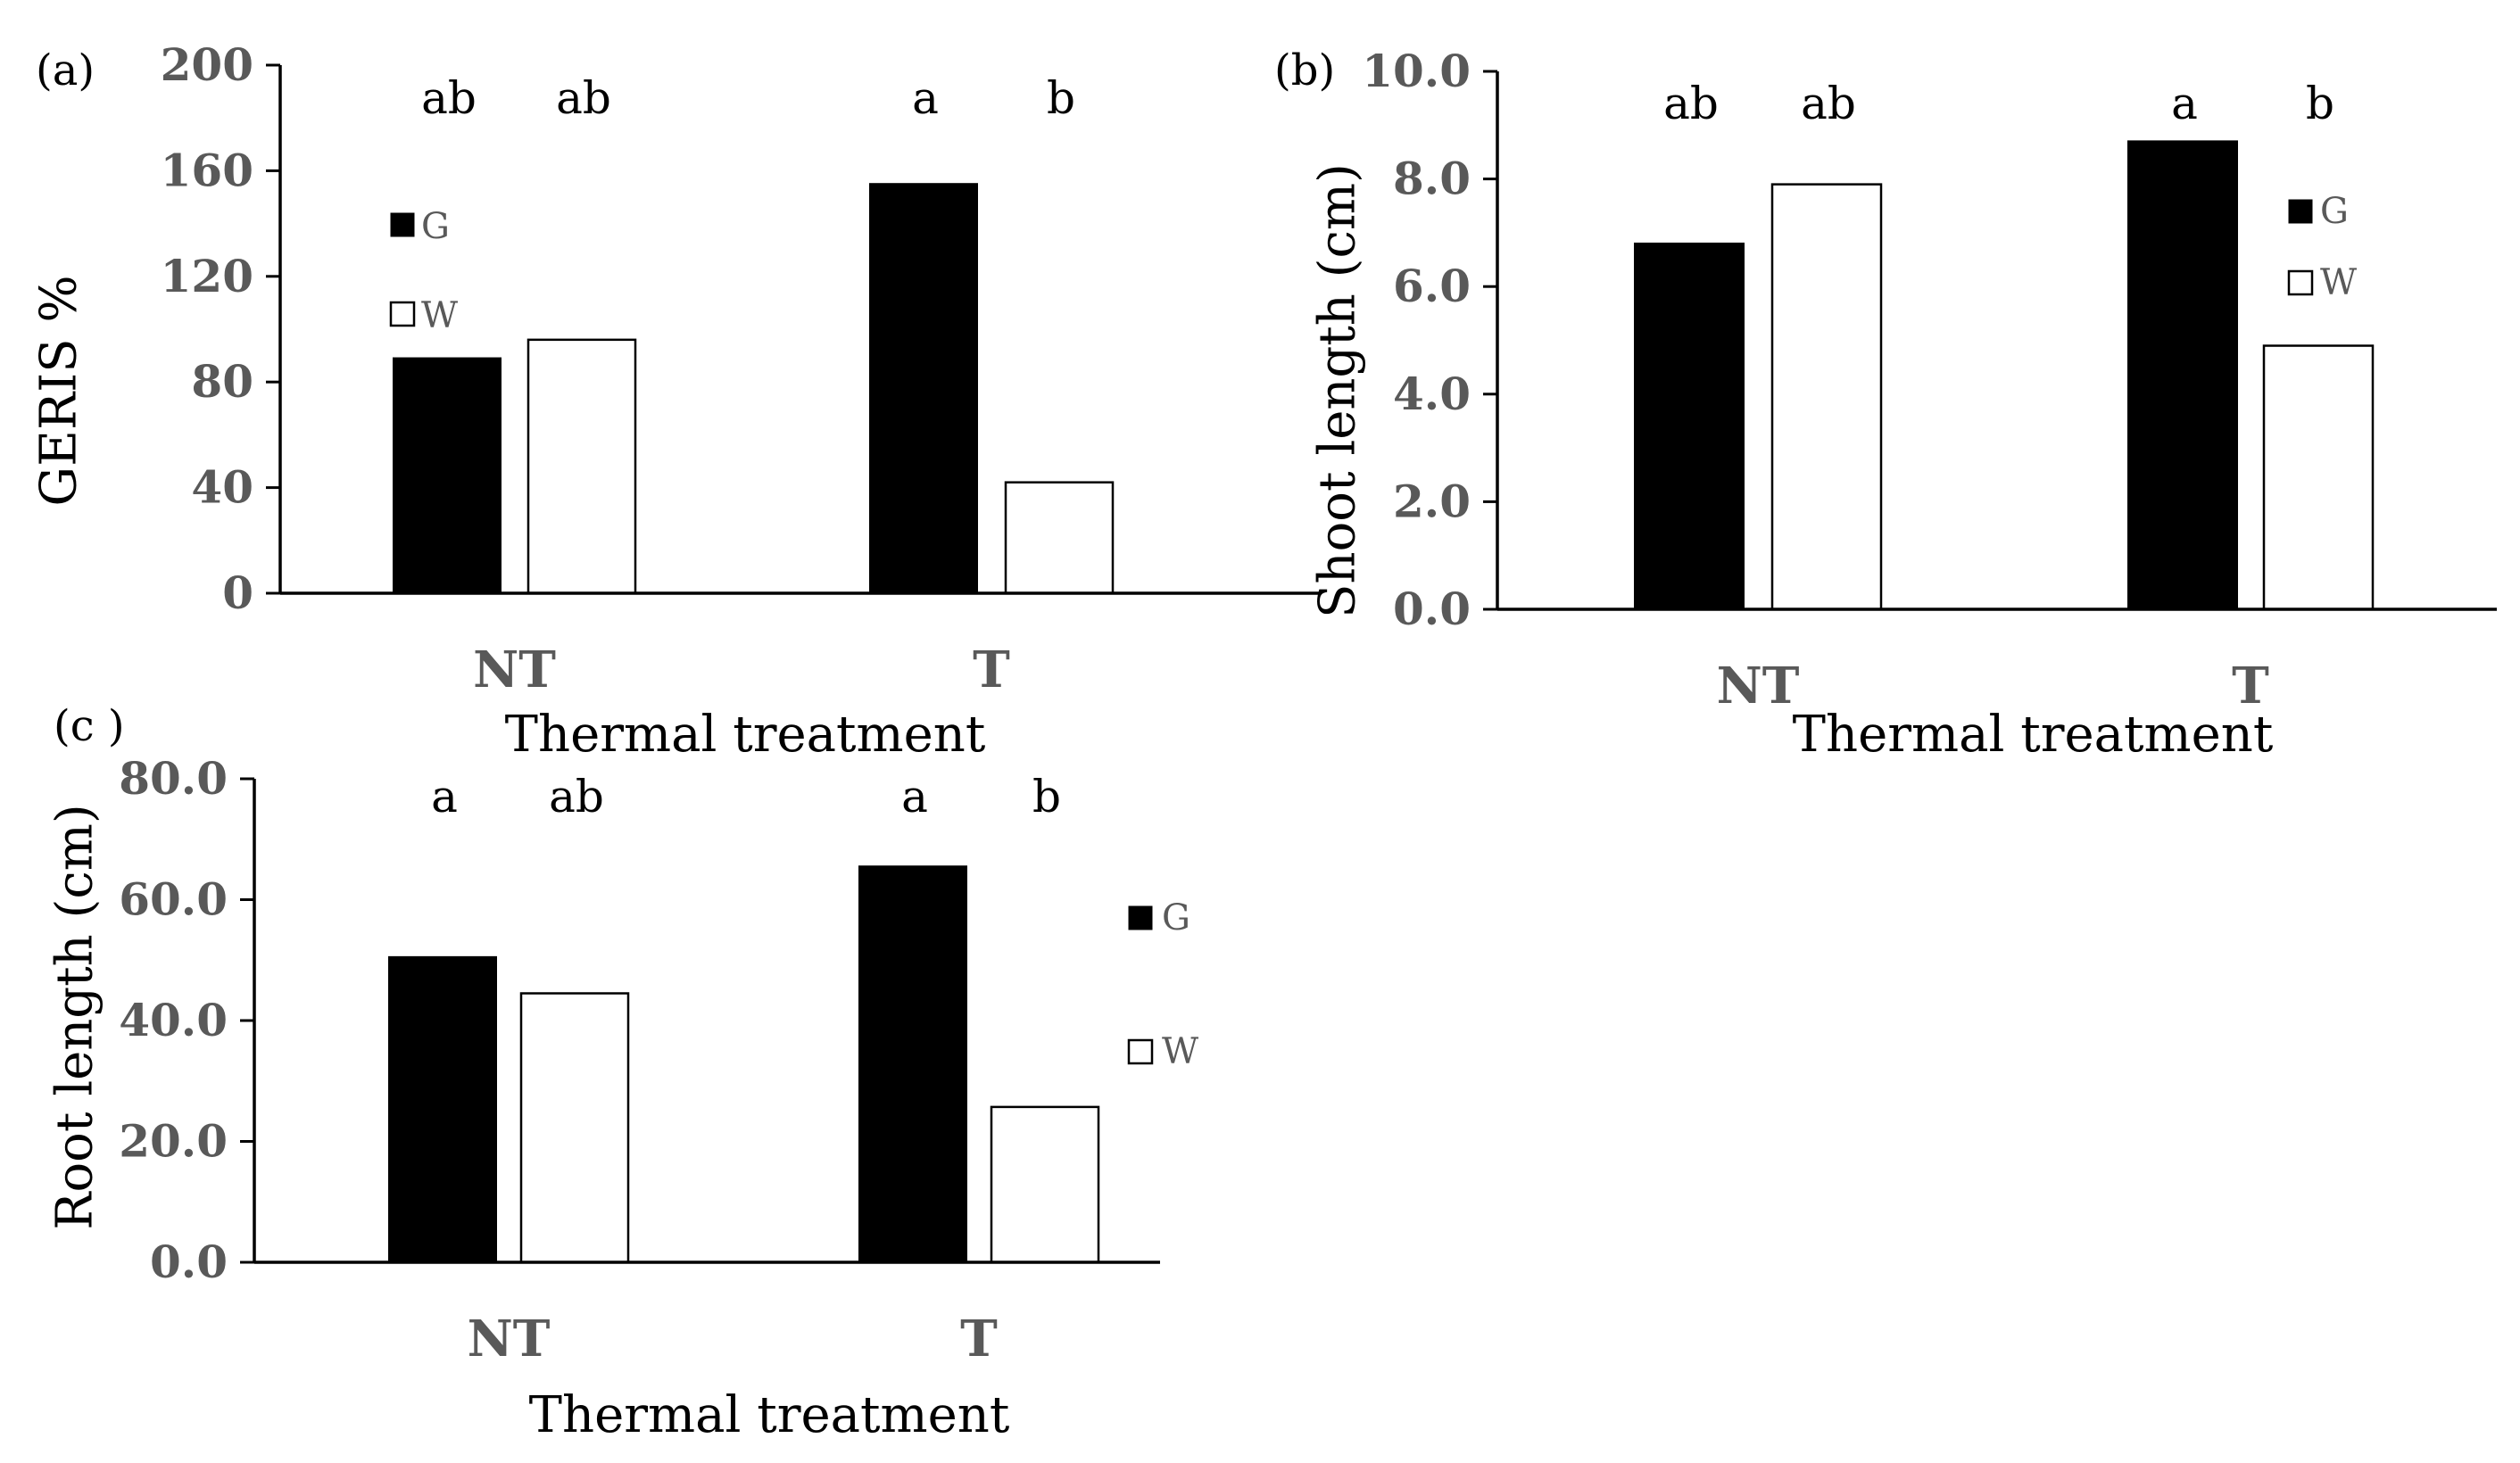  Describe the element at coordinates (207, 170) in the screenshot. I see `y-tick-label: 160` at that location.